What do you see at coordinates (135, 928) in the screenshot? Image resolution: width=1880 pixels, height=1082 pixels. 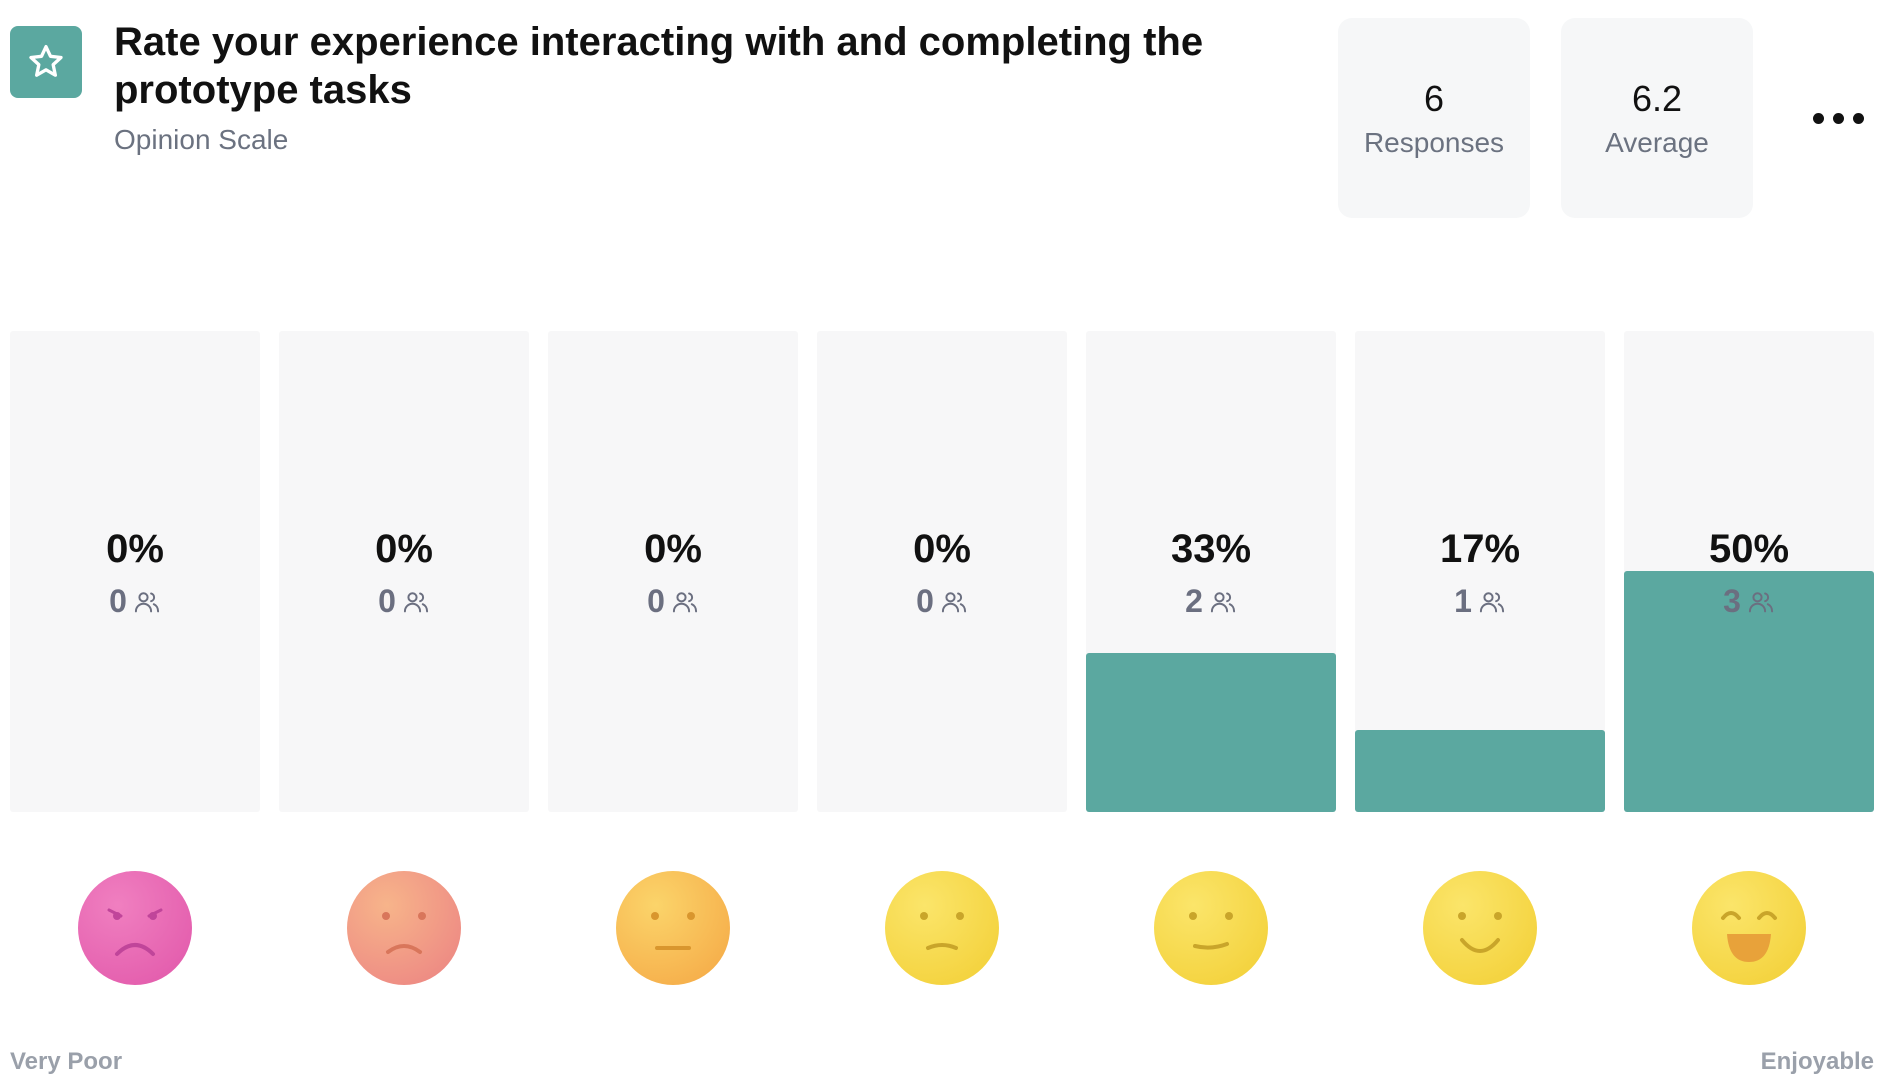 I see `very-sad-face-icon` at bounding box center [135, 928].